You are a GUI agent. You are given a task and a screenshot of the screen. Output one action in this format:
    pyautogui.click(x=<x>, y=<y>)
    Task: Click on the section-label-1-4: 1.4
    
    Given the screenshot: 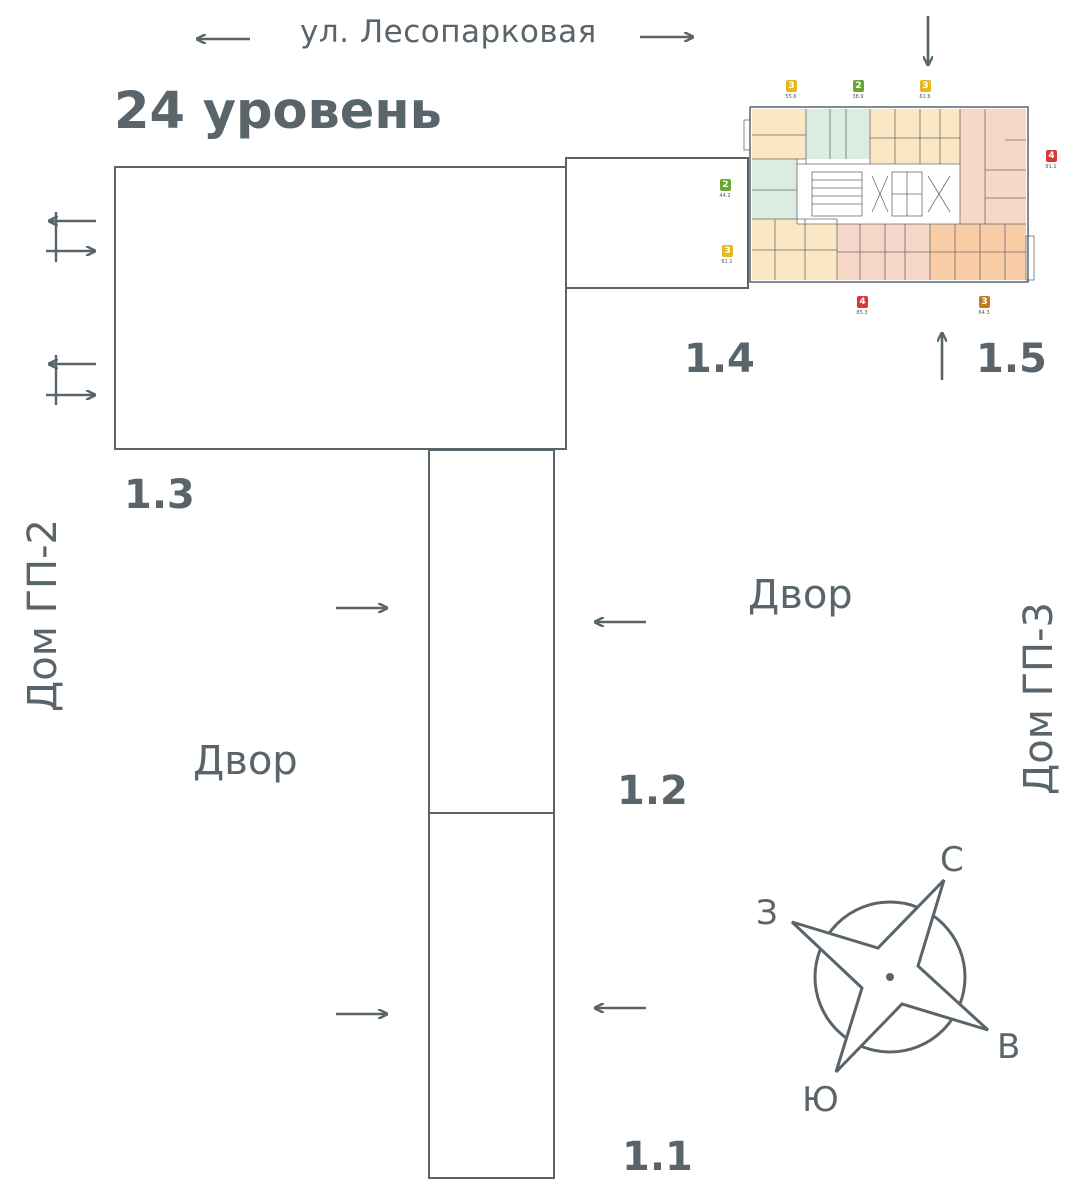 What is the action you would take?
    pyautogui.click(x=719, y=359)
    